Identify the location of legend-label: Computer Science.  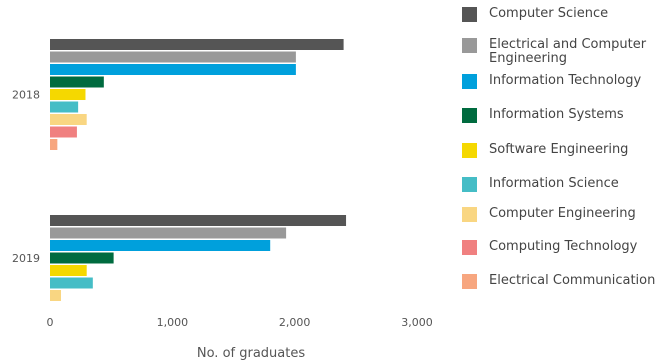
(549, 13).